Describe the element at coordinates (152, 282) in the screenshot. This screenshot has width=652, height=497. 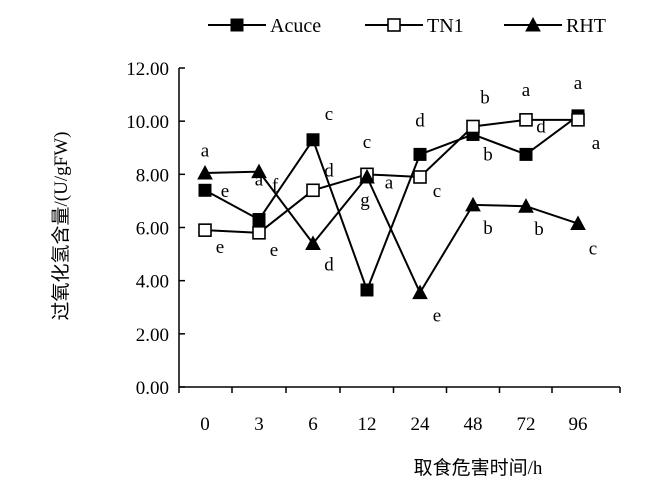
I see `y-tick-label: 4.00` at that location.